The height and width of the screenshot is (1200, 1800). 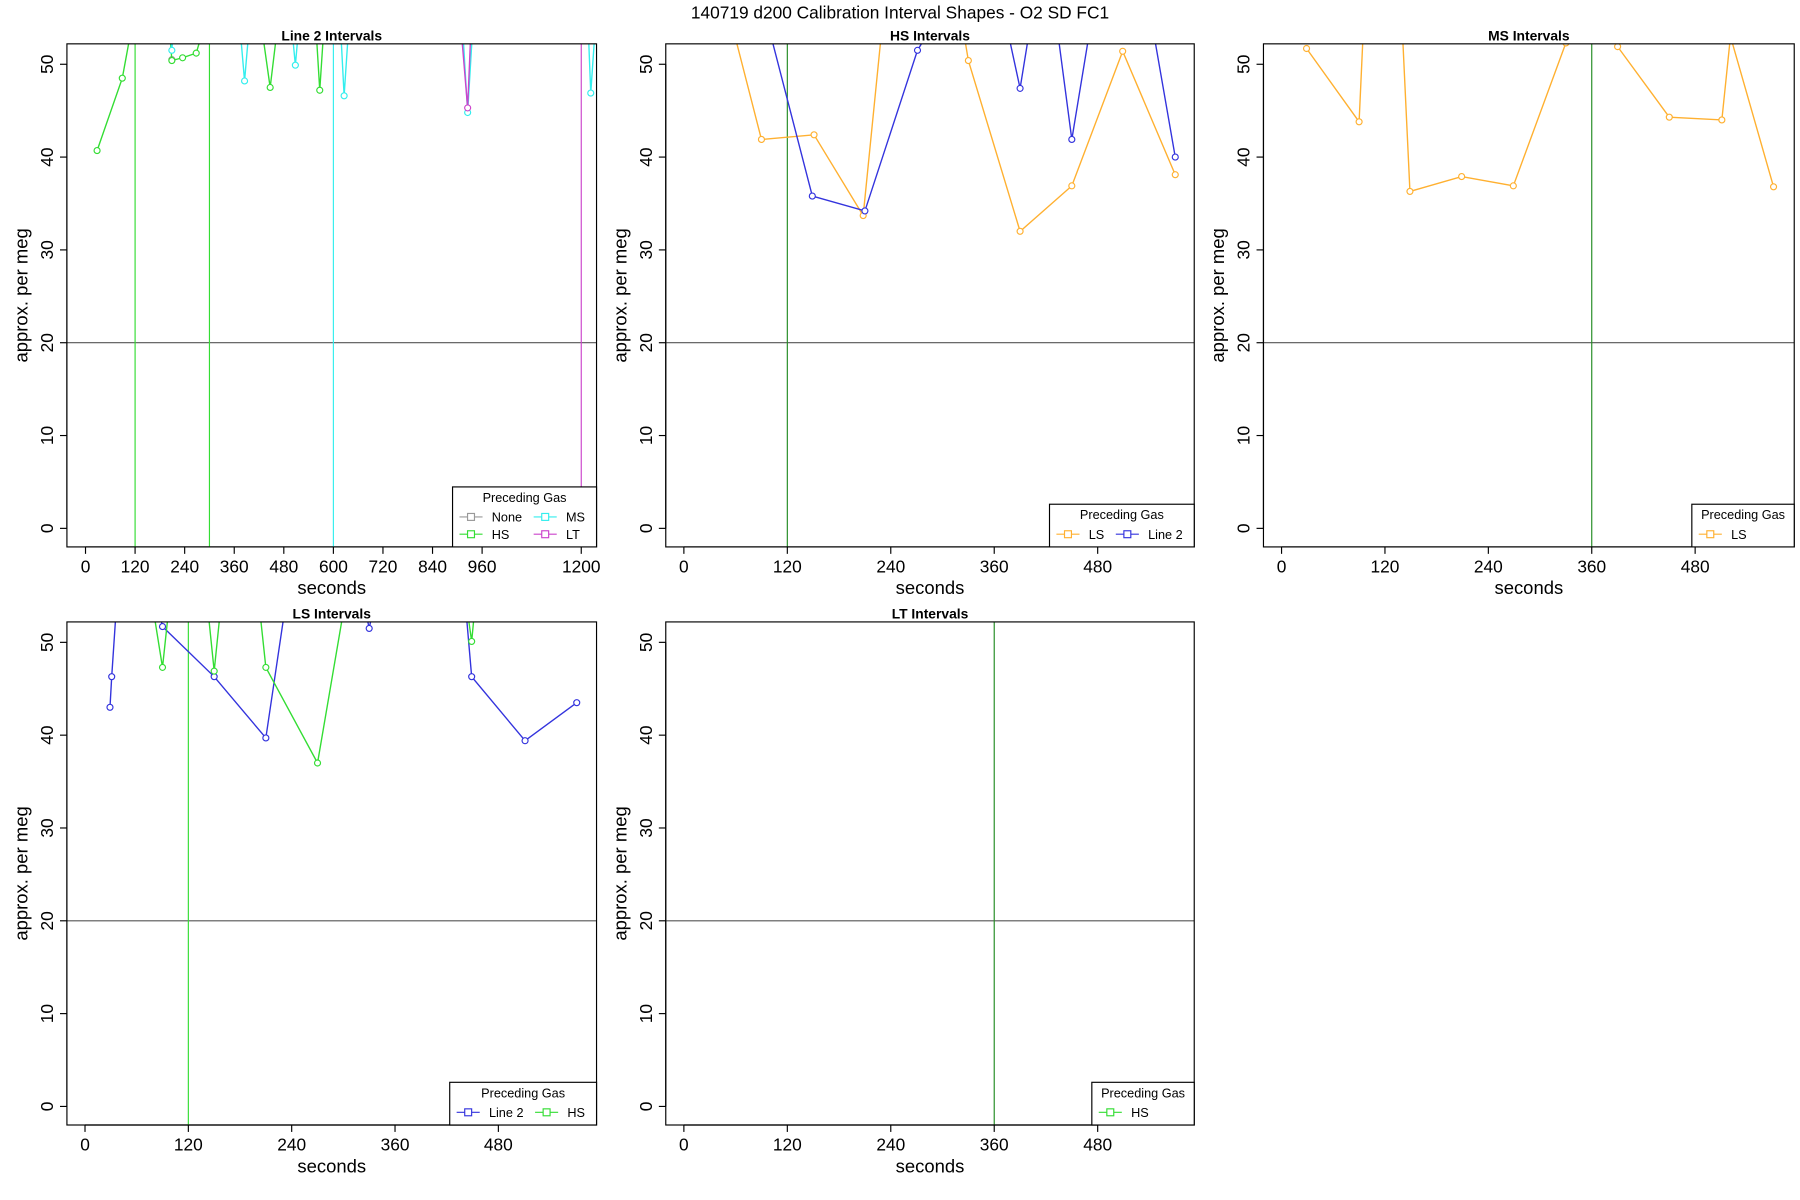 I want to click on x-tick-label: 720, so click(x=383, y=566).